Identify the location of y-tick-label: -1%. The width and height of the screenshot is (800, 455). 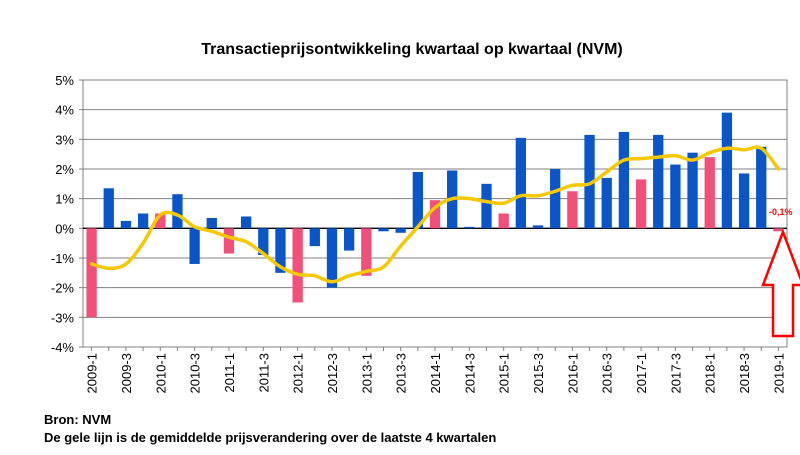
(63, 258).